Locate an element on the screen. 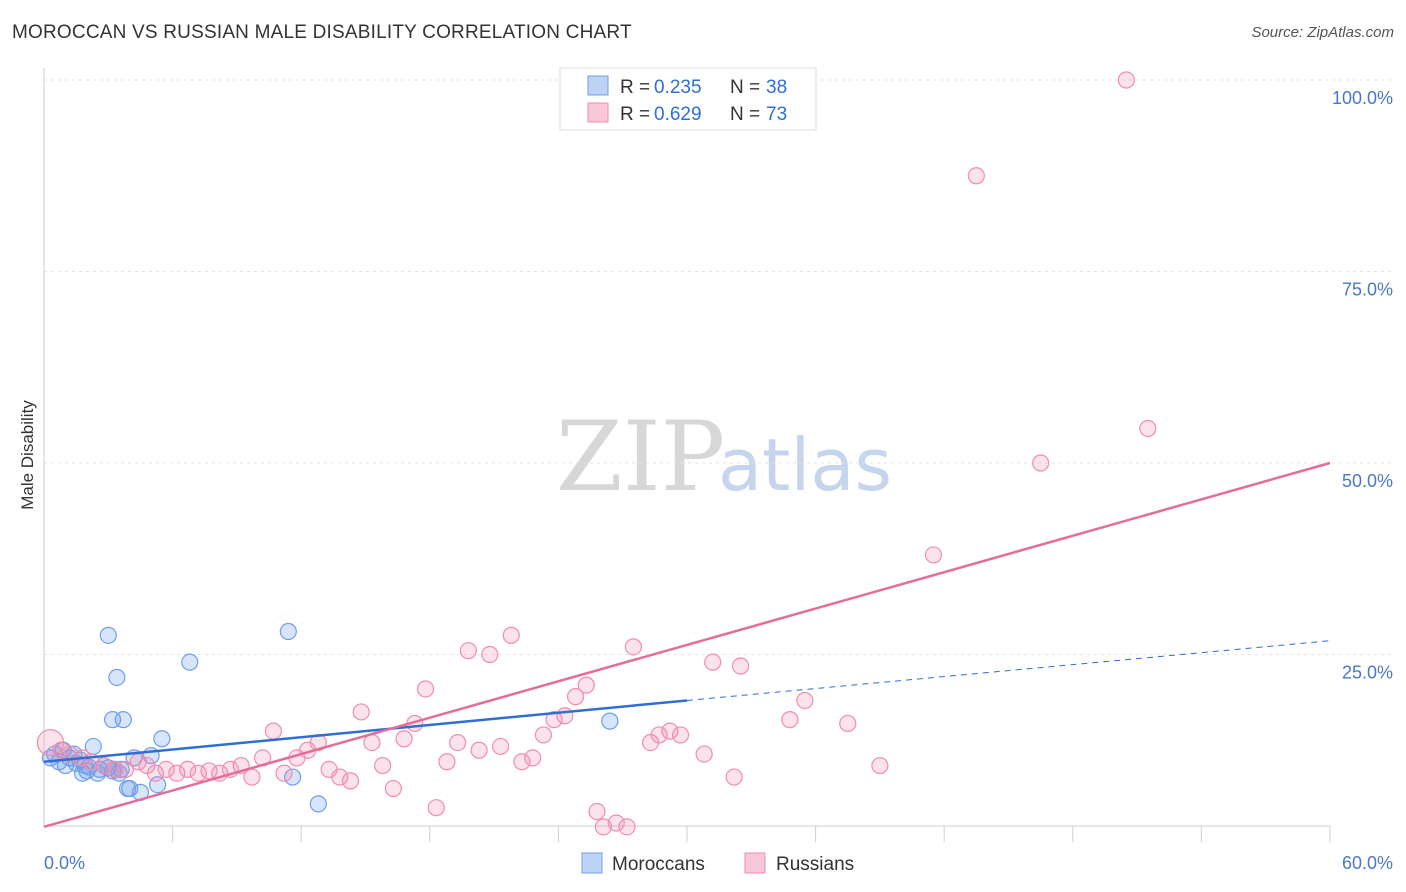 The image size is (1406, 892). chart-source: Source: ZipAtlas.com is located at coordinates (1322, 32).